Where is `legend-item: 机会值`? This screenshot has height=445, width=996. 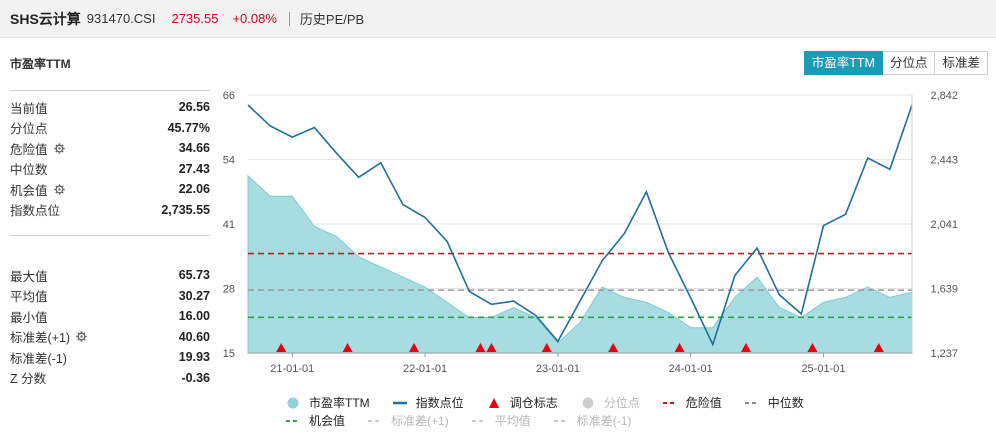 legend-item: 机会值 is located at coordinates (315, 420).